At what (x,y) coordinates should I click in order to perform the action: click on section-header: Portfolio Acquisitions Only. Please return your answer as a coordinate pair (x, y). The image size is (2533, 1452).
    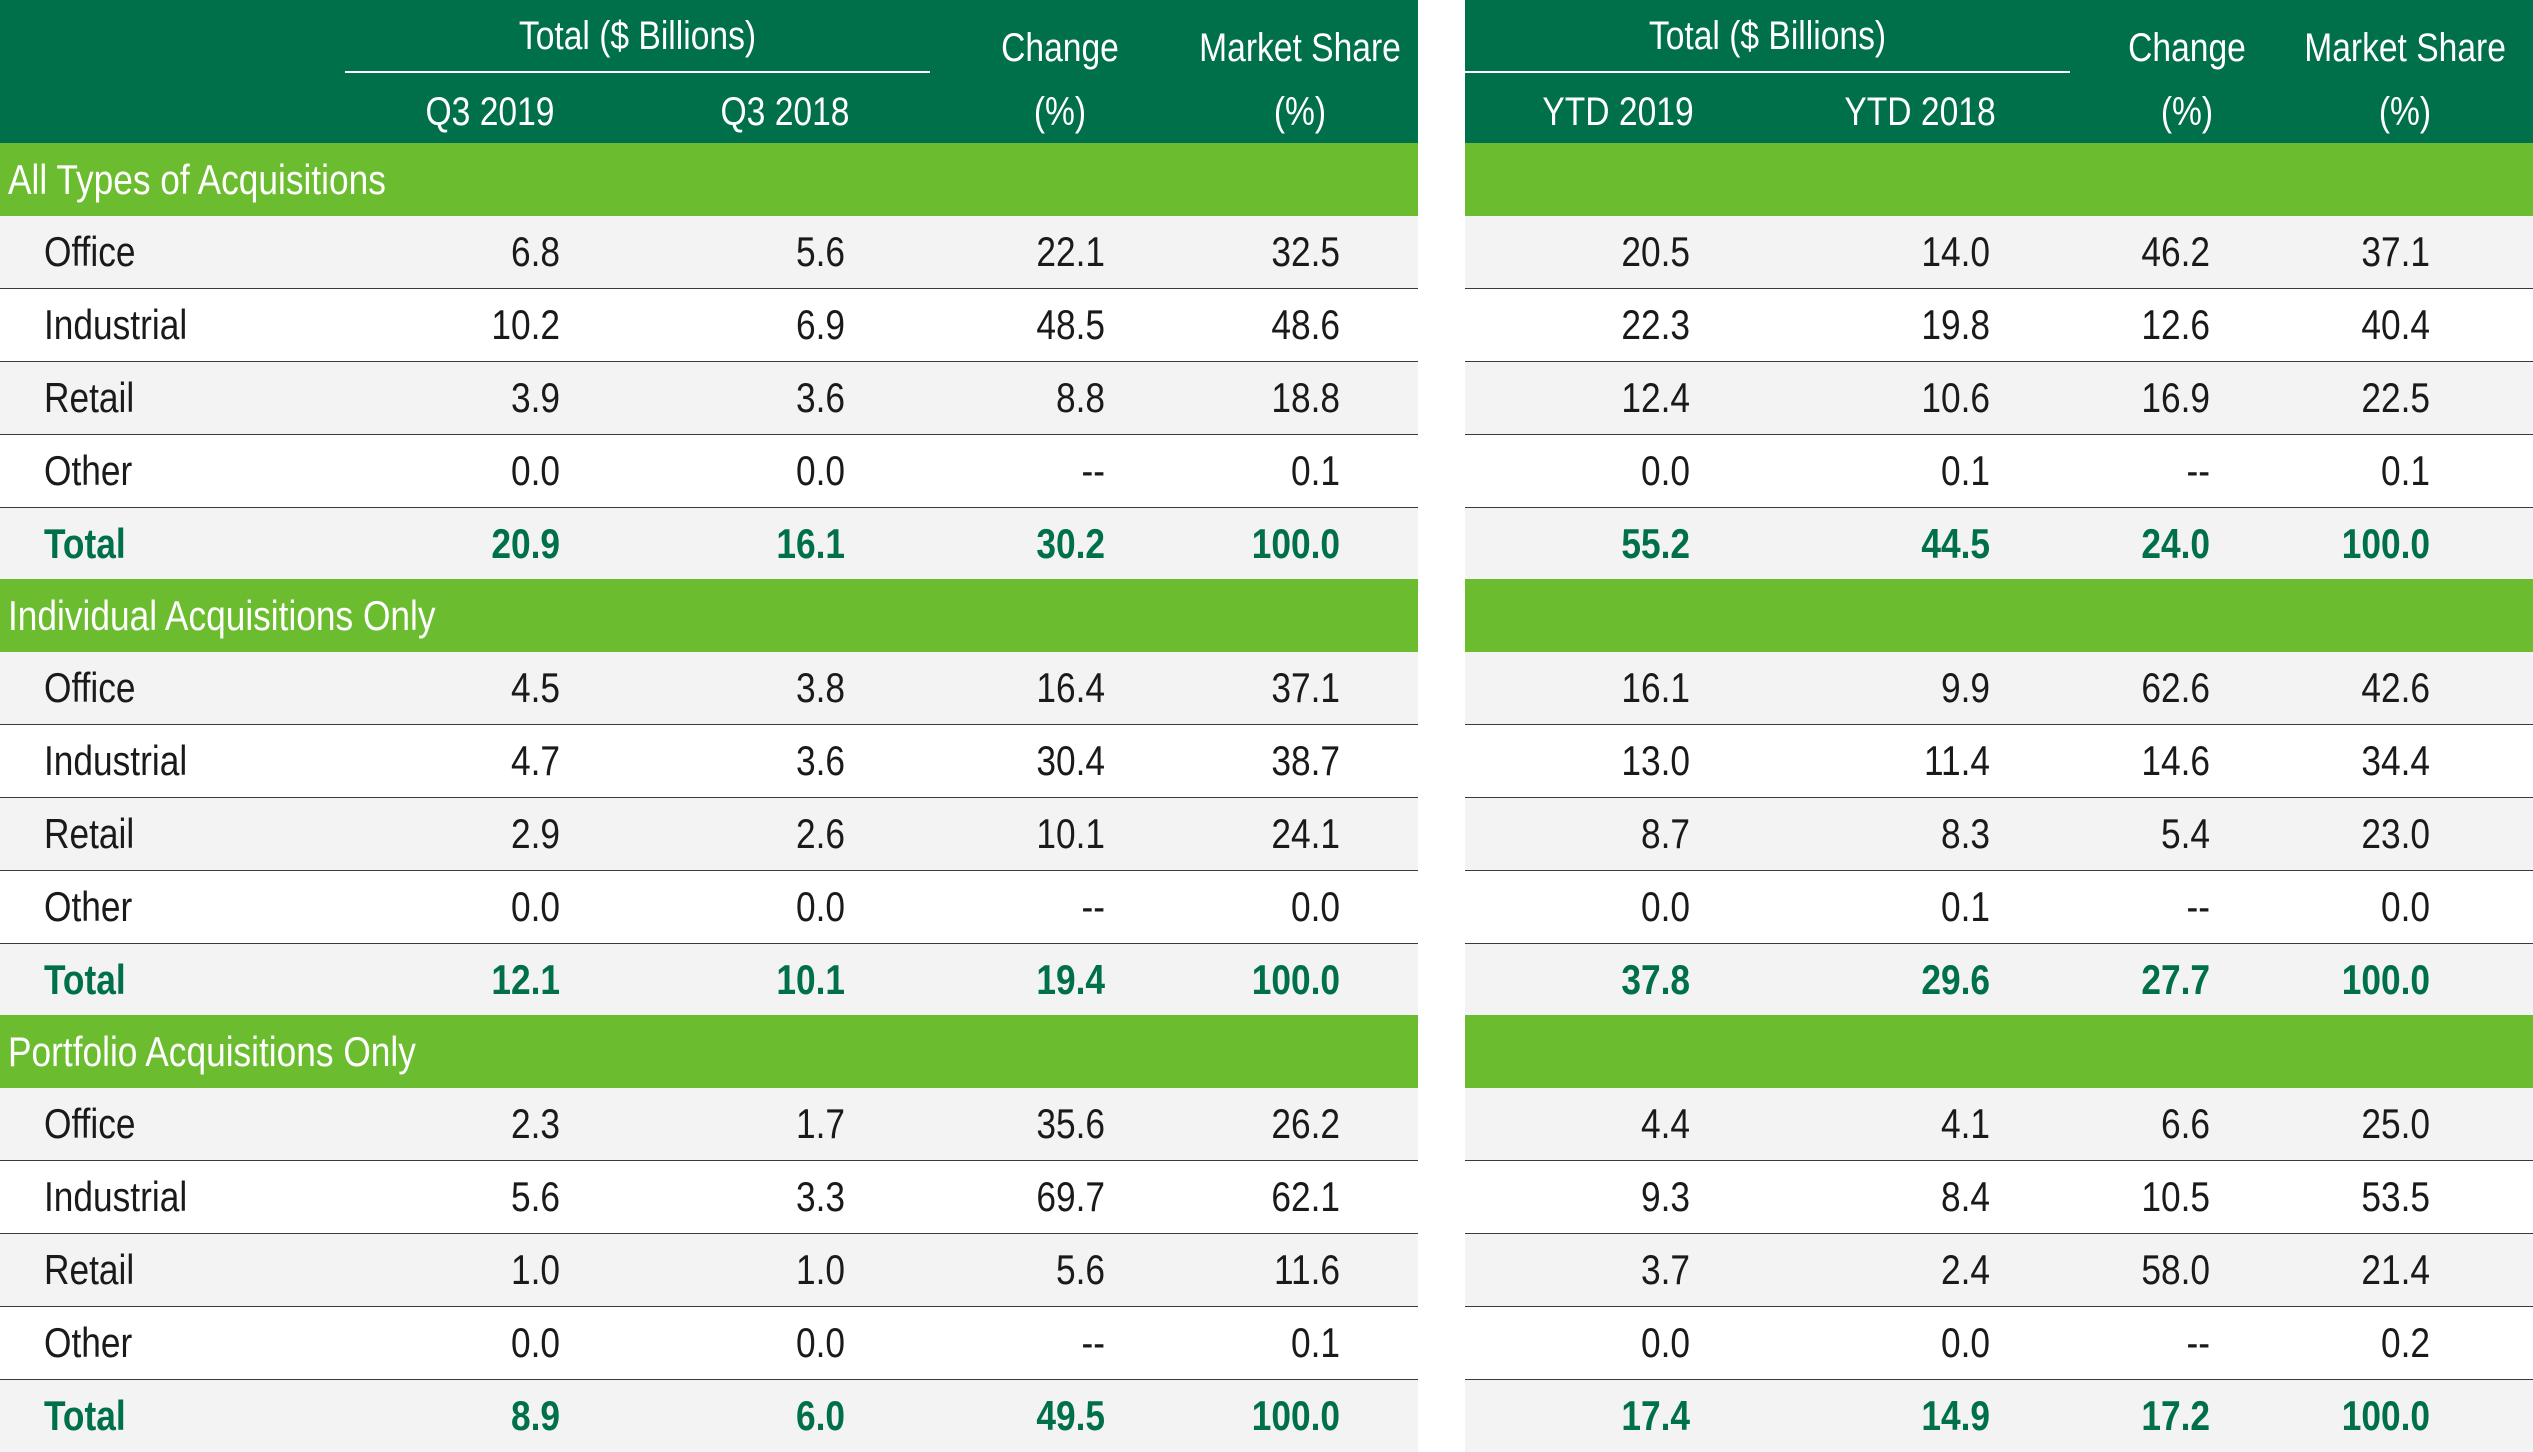
    Looking at the image, I should click on (709, 1051).